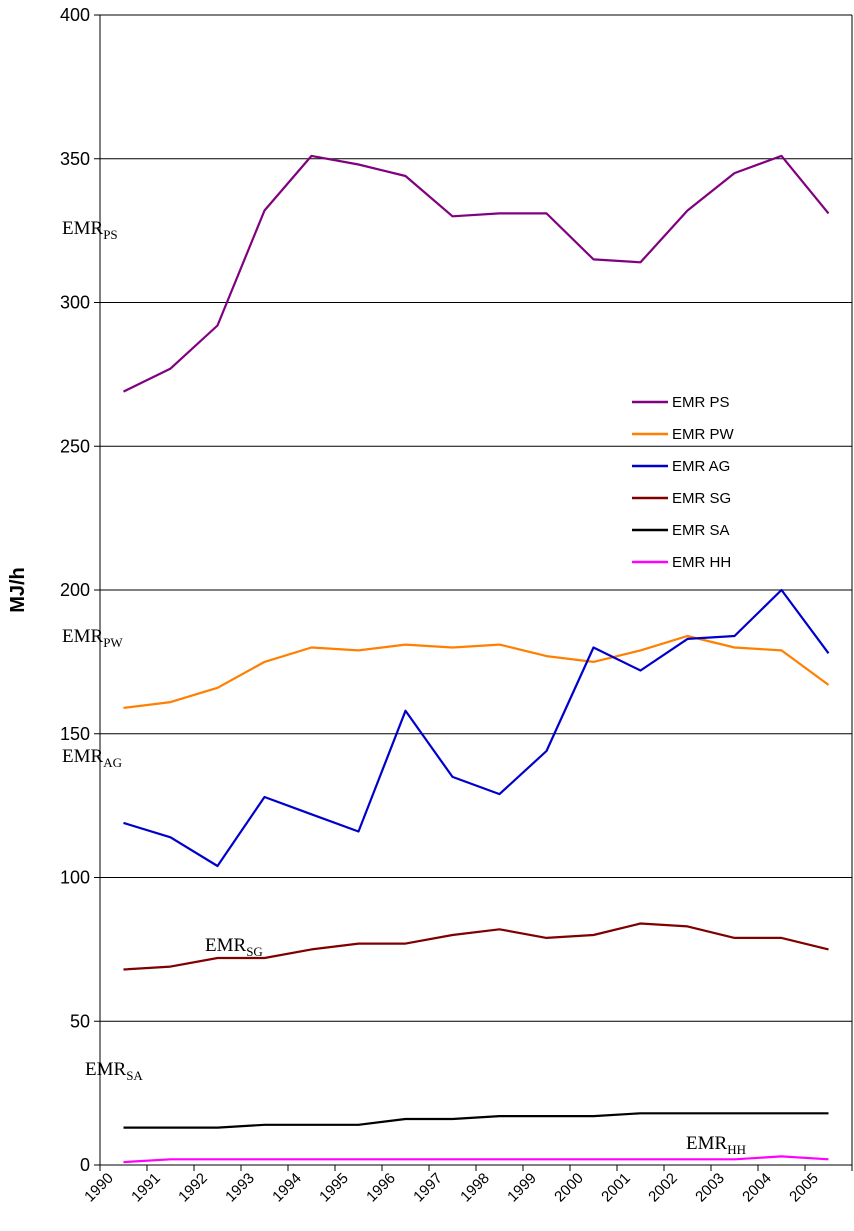  I want to click on y-tick-label: 250, so click(75, 446).